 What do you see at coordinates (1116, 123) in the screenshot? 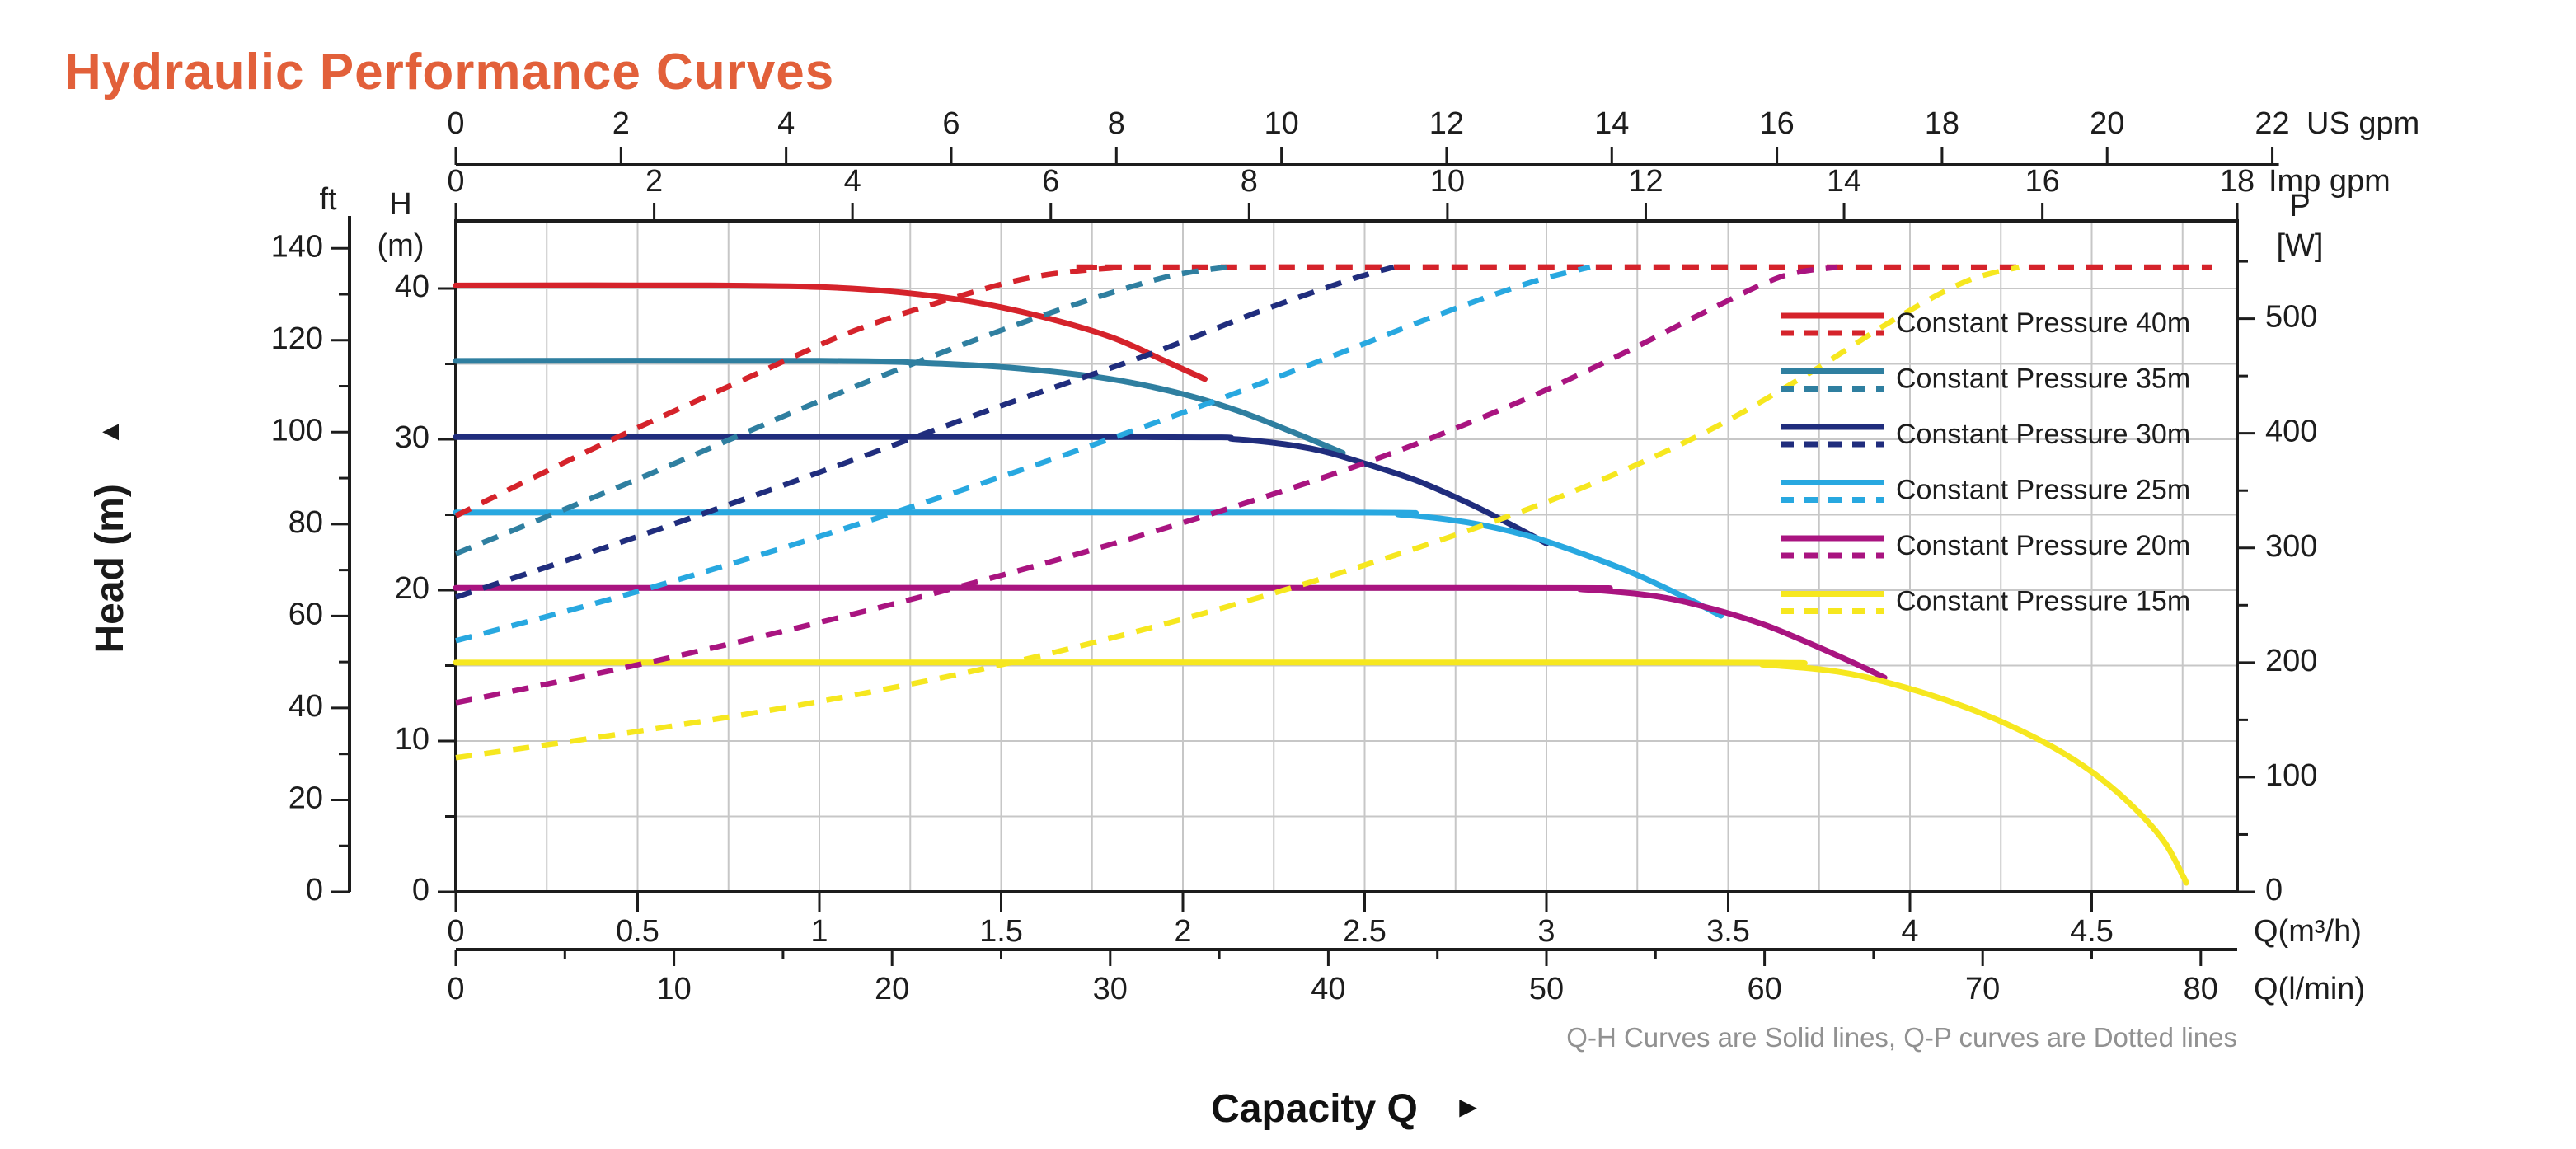
I see `us-gpm-tick-label: 8` at bounding box center [1116, 123].